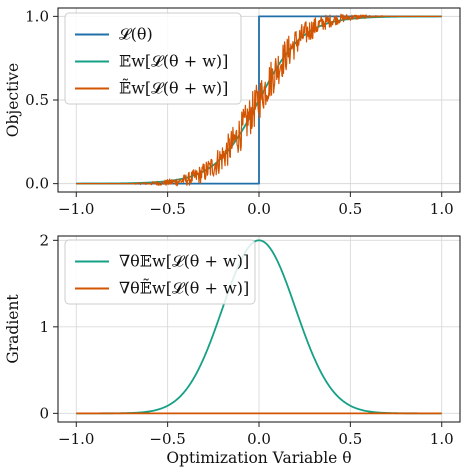  Describe the element at coordinates (13, 329) in the screenshot. I see `gradient-ylabel: Gradient` at that location.